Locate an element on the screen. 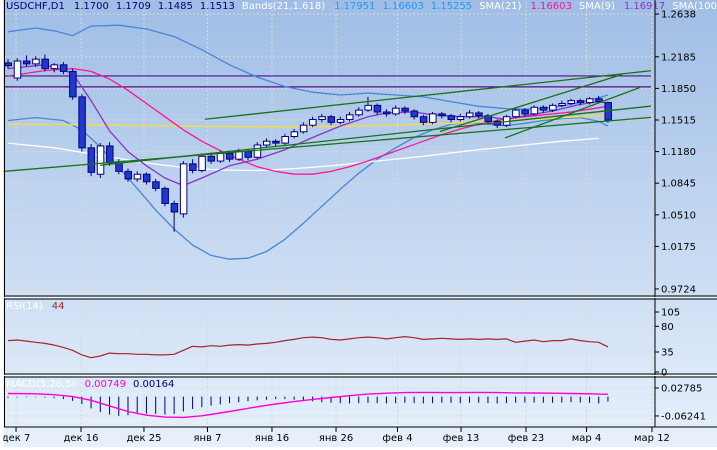  price-scale-label: 1.1180 is located at coordinates (678, 152).